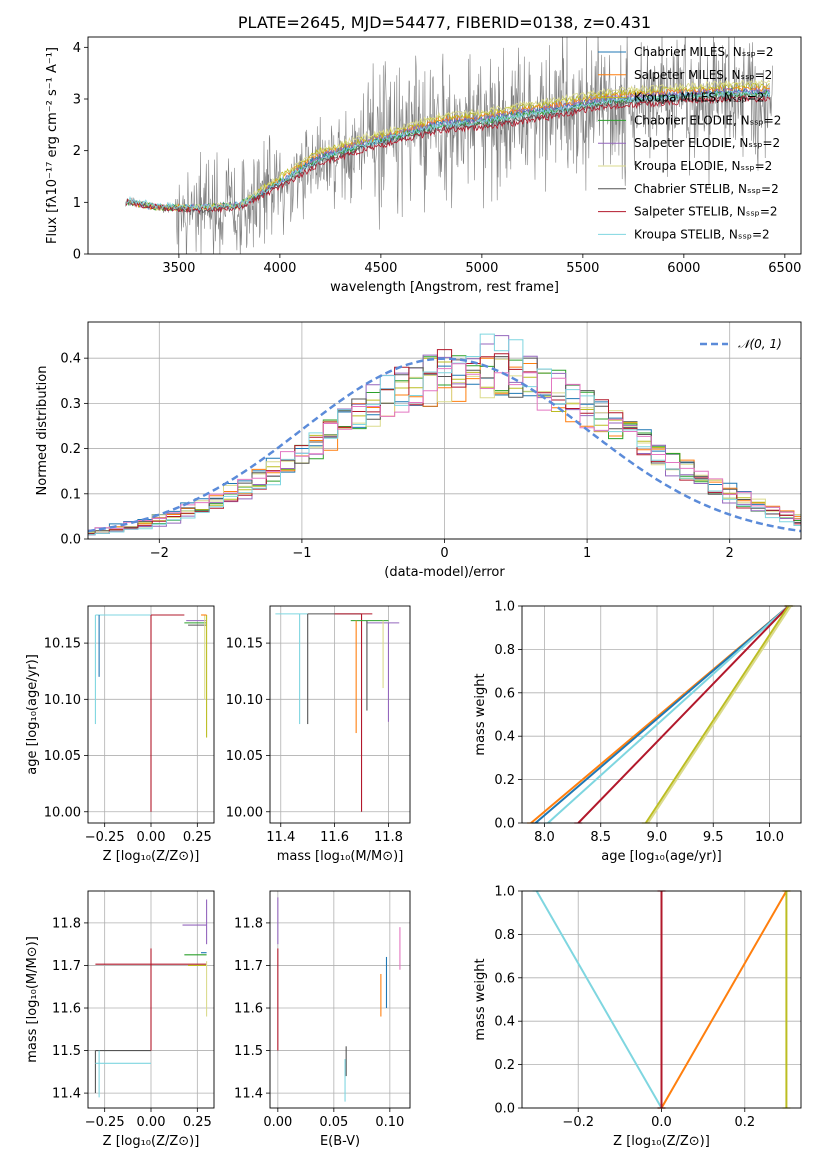  Describe the element at coordinates (334, 837) in the screenshot. I see `x-tick-label: 11.6` at that location.